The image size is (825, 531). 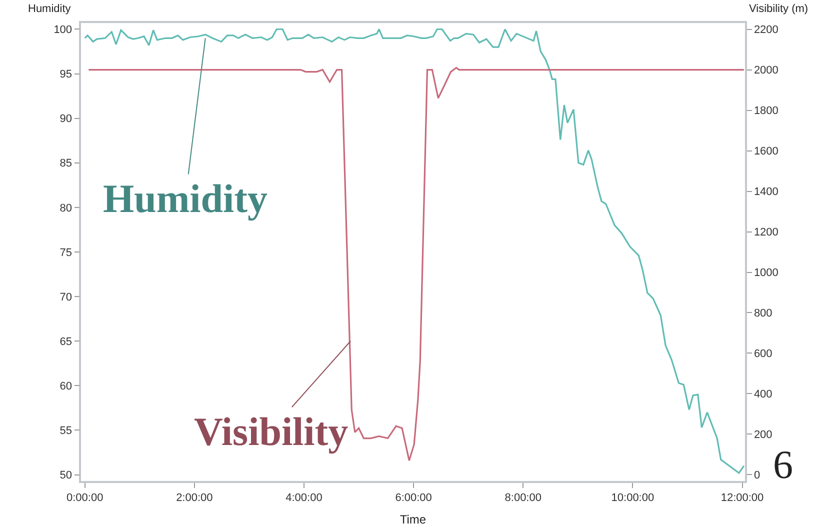 What do you see at coordinates (66, 74) in the screenshot?
I see `y-tick-label: 95` at bounding box center [66, 74].